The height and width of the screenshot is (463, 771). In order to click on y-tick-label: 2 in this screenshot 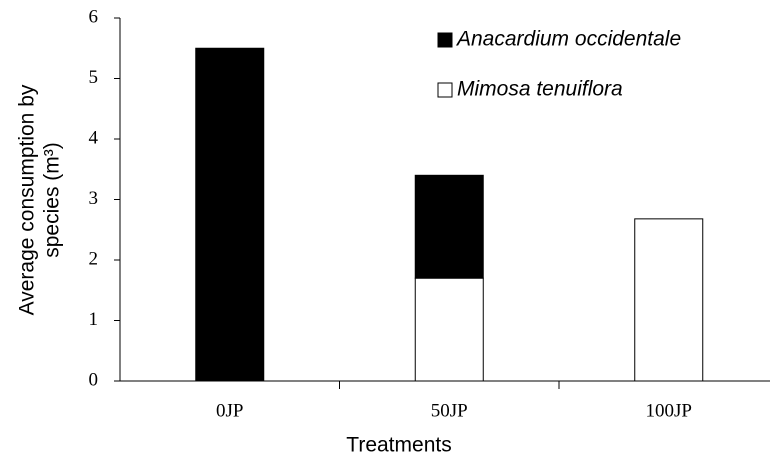, I will do `click(94, 258)`.